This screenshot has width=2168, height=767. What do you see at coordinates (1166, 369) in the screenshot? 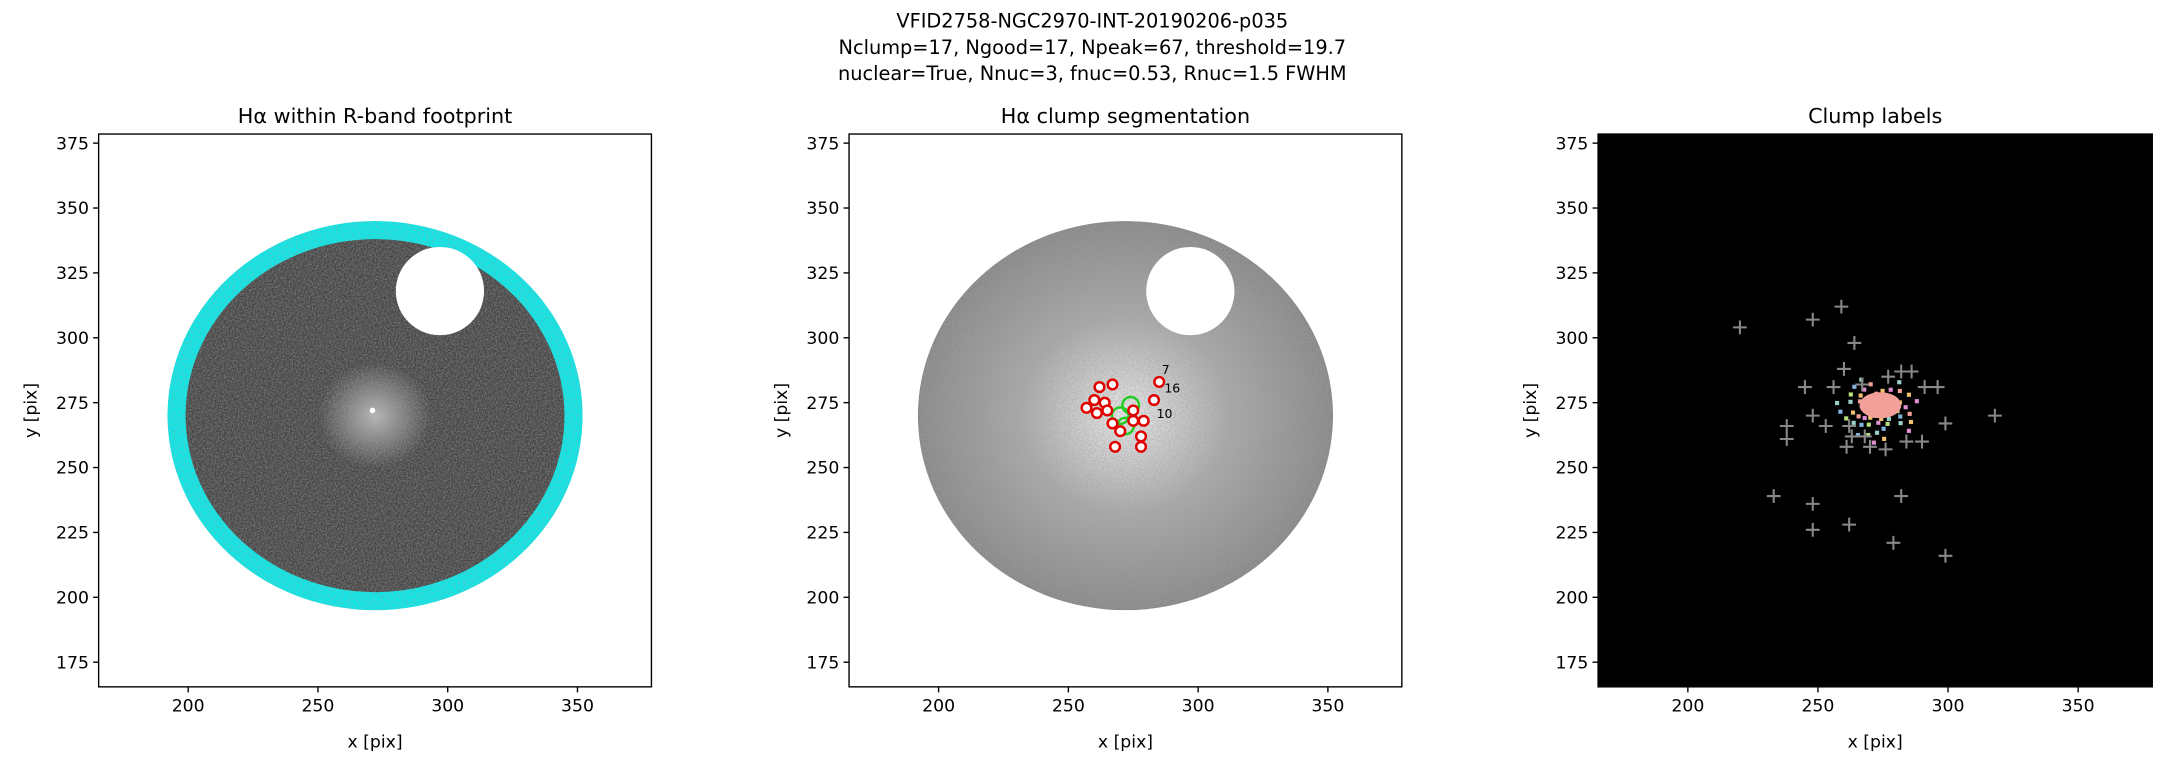
I see `annotation: 7` at bounding box center [1166, 369].